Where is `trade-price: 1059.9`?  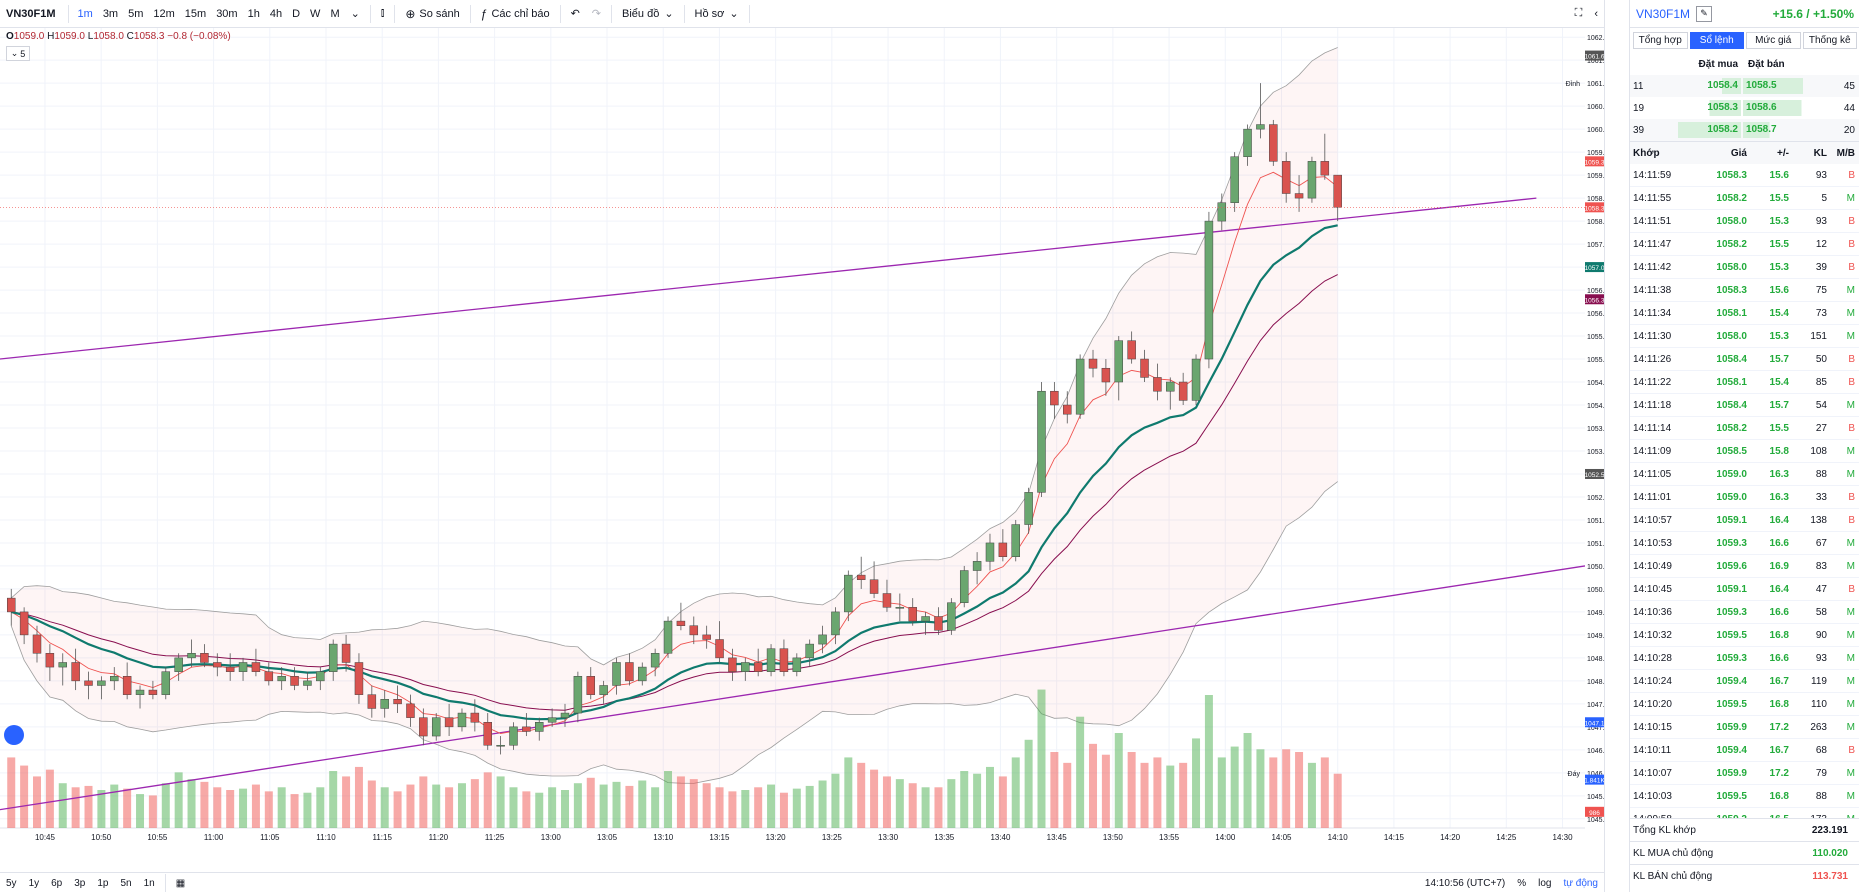
trade-price: 1059.9 is located at coordinates (1731, 727).